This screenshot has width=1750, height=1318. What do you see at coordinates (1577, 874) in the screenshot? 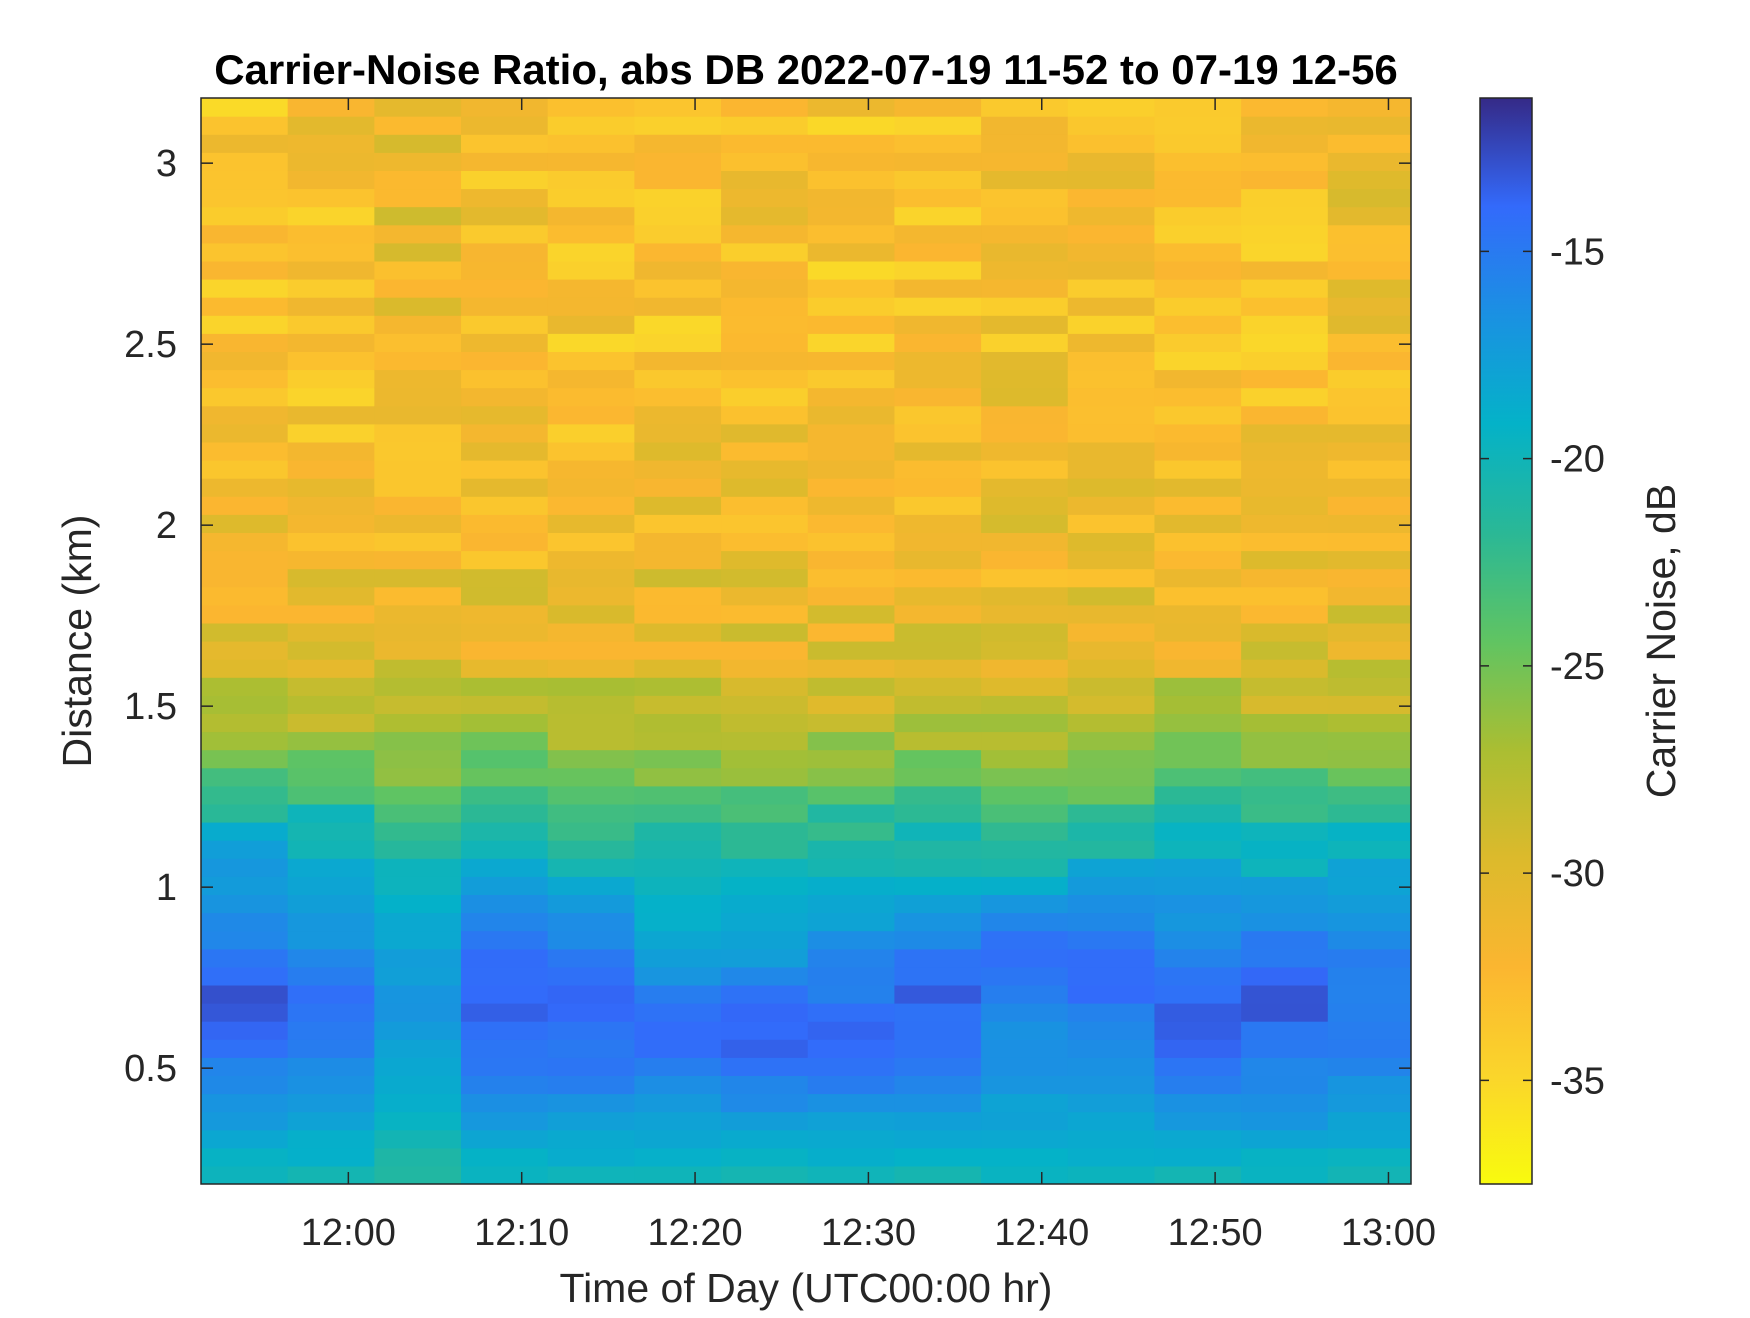
I see `colorbar-tick-label: -30` at bounding box center [1577, 874].